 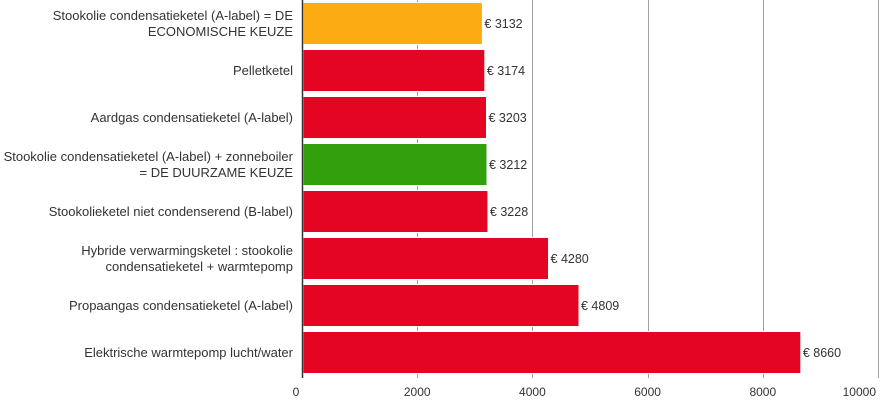 I want to click on x-tick-label: 6000, so click(x=647, y=392).